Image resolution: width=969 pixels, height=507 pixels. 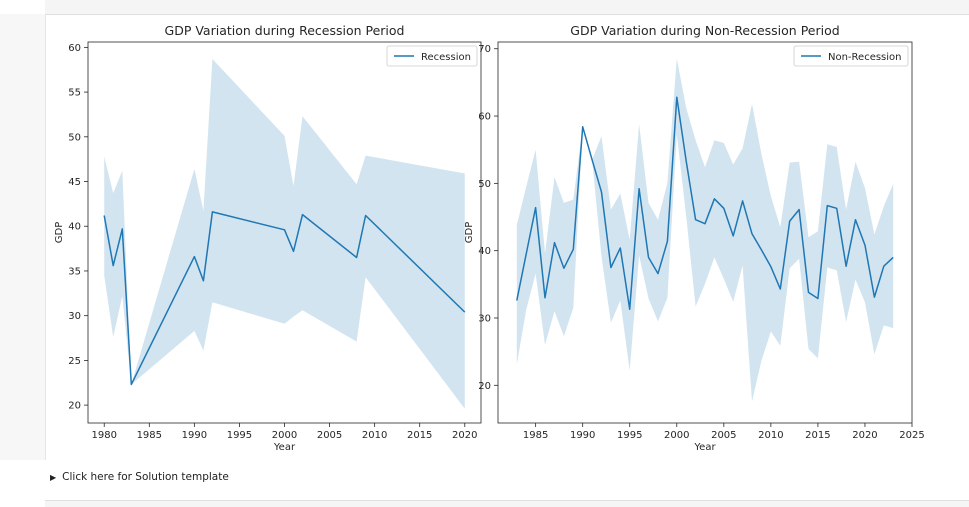 What do you see at coordinates (74, 227) in the screenshot?
I see `chart-1-y-tick-label: 40` at bounding box center [74, 227].